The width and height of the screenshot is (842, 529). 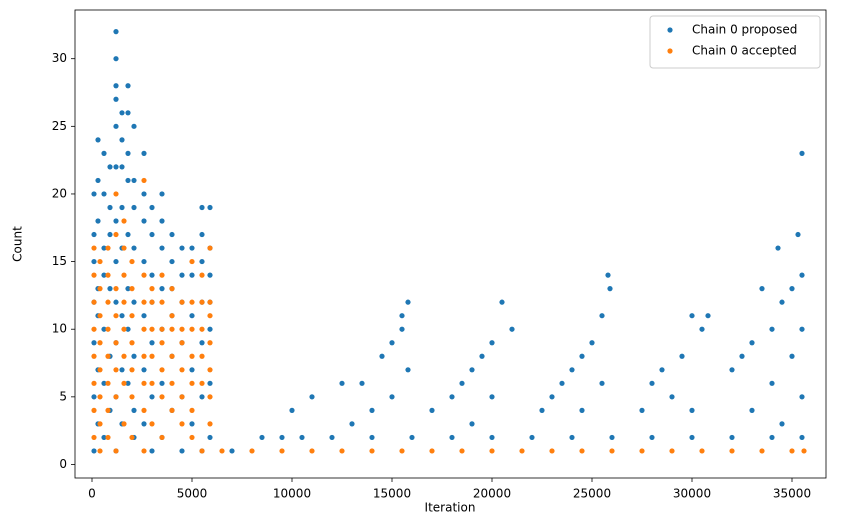 I want to click on y-axis-label: Count, so click(x=18, y=244).